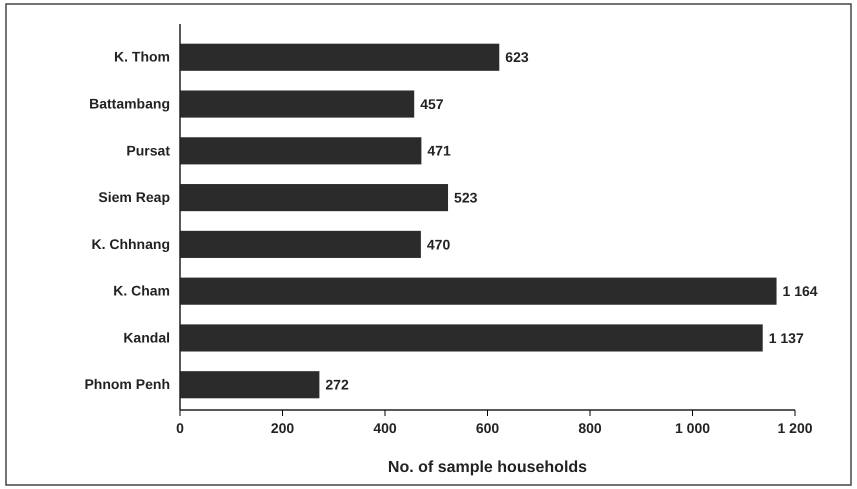 The width and height of the screenshot is (857, 489). What do you see at coordinates (517, 57) in the screenshot?
I see `data-label: 623` at bounding box center [517, 57].